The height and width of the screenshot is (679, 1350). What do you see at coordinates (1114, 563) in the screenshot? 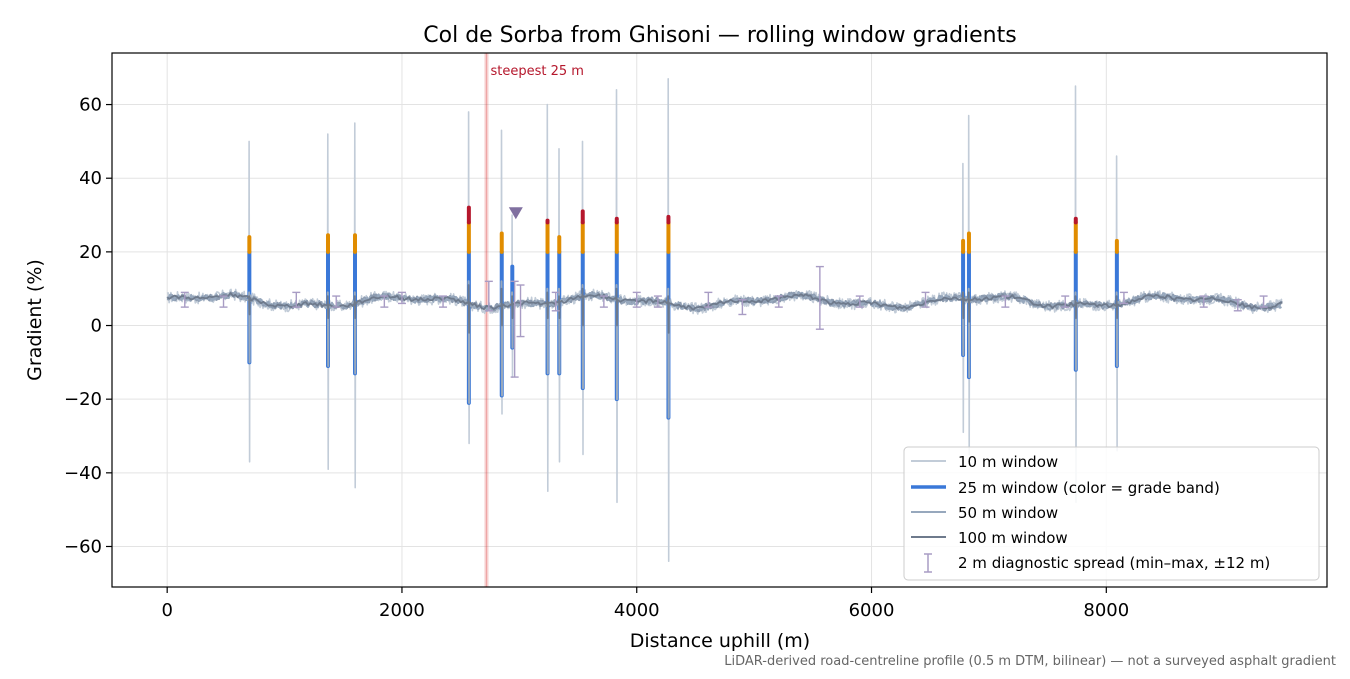
I see `legend-label-diagnostic: 2 m diagnostic spread (min–max, ±12 m)` at bounding box center [1114, 563].